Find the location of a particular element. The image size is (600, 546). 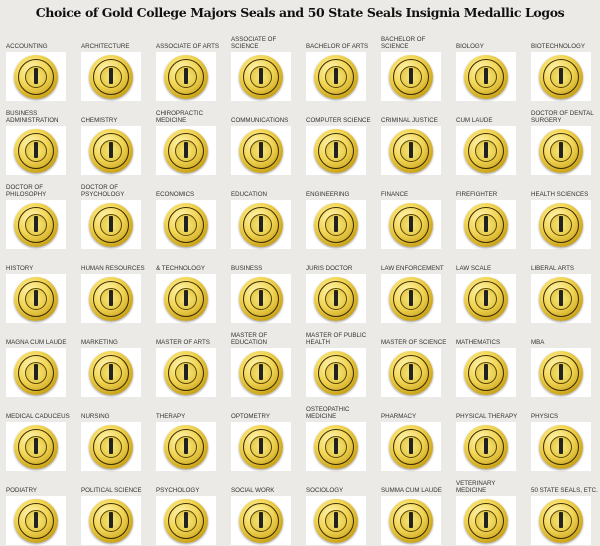

seal-item: BIOLOGY is located at coordinates (487, 65).